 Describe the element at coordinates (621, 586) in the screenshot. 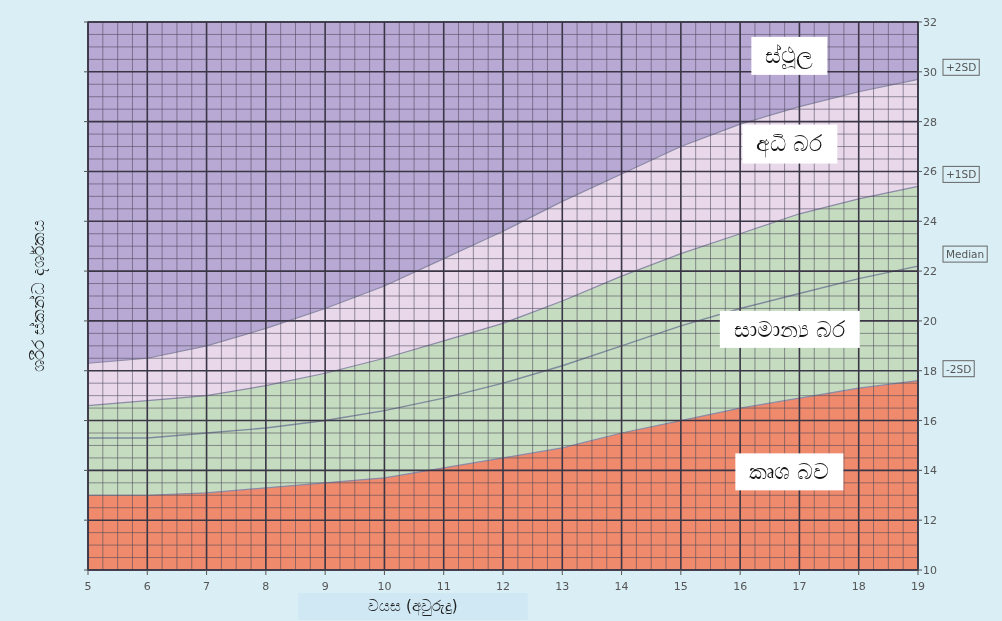

I see `x-tick-label: 14` at that location.